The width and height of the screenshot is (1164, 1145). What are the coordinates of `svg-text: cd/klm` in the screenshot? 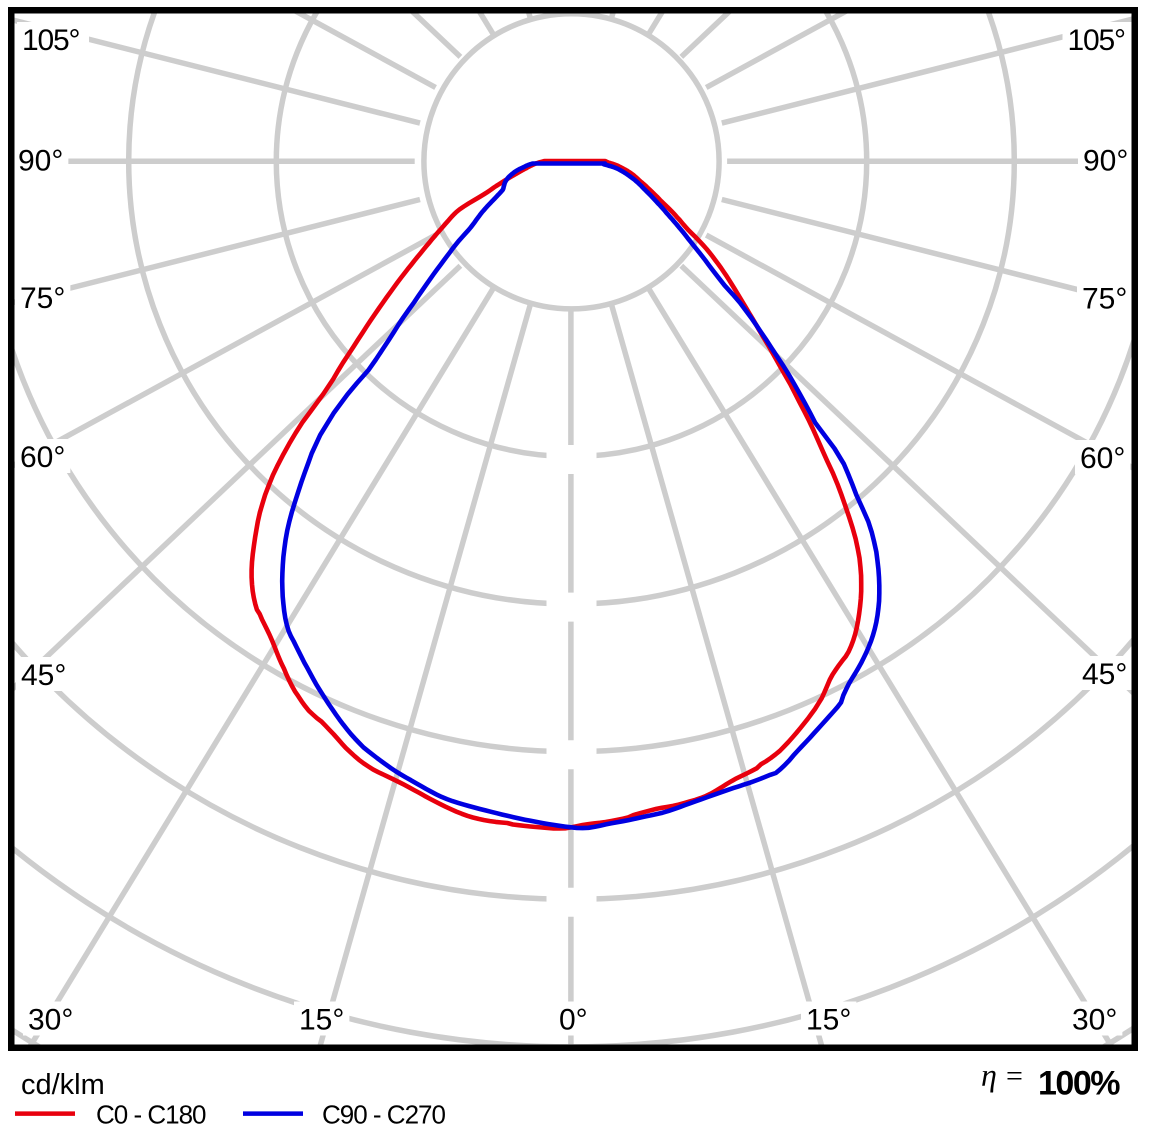 It's located at (63, 1085).